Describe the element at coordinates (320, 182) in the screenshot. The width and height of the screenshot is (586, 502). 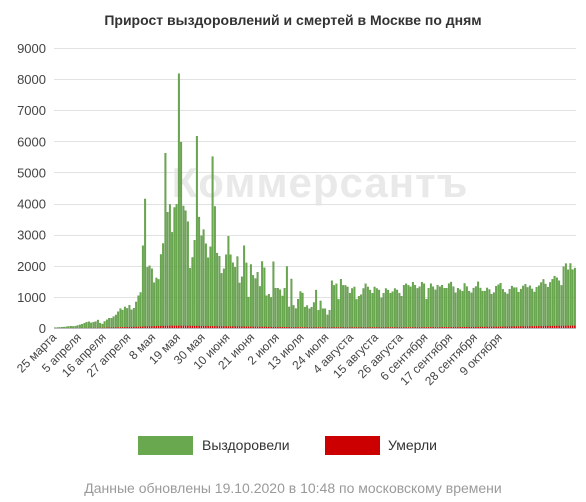
I see `watermark: Коммерсантъ` at that location.